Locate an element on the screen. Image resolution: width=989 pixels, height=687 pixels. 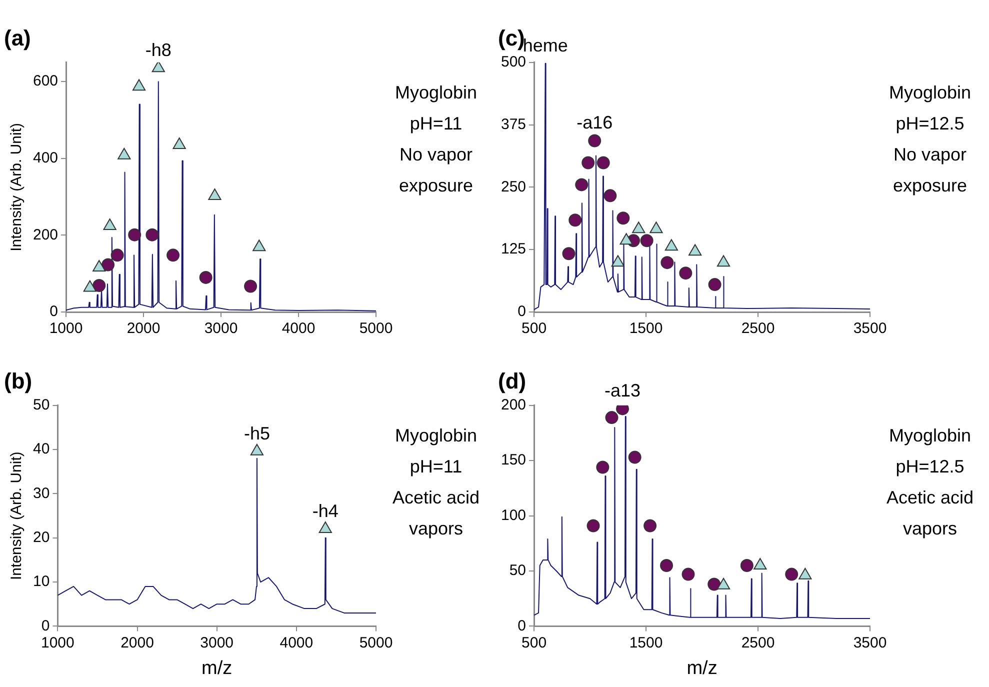
y-tick-label: 250 is located at coordinates (513, 187).